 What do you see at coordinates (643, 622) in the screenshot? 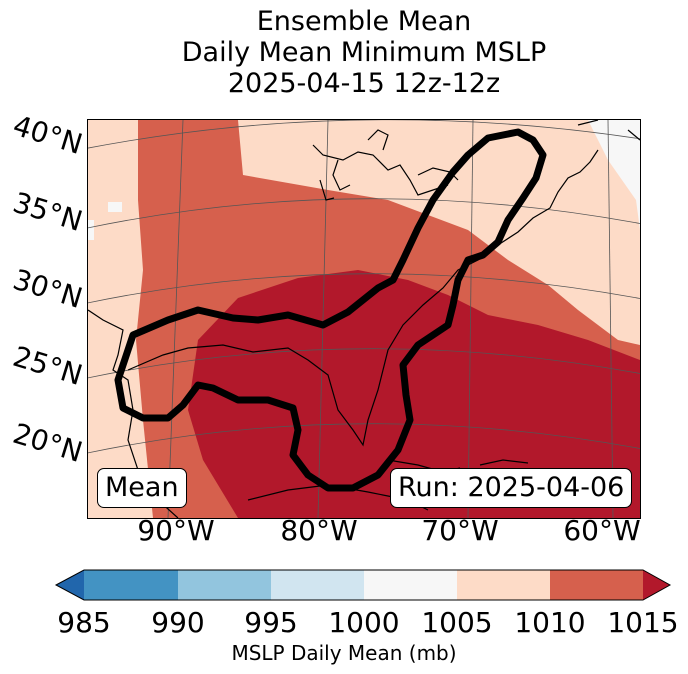
I see `colorbar-tick-1015: 1015` at bounding box center [643, 622].